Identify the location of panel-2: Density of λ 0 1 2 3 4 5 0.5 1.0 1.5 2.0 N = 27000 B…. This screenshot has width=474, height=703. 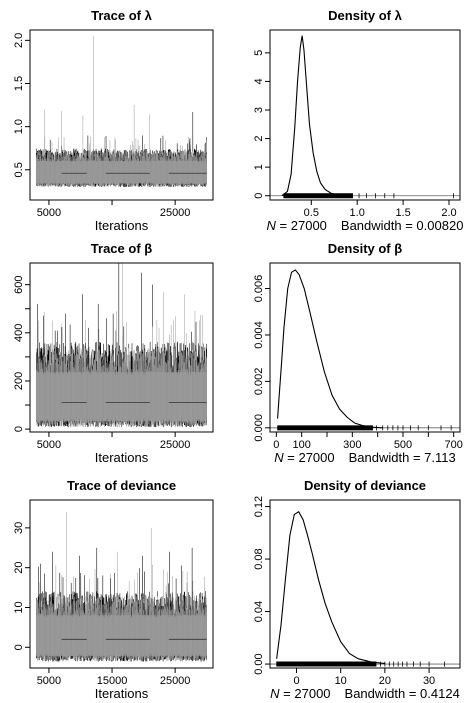
(358, 120).